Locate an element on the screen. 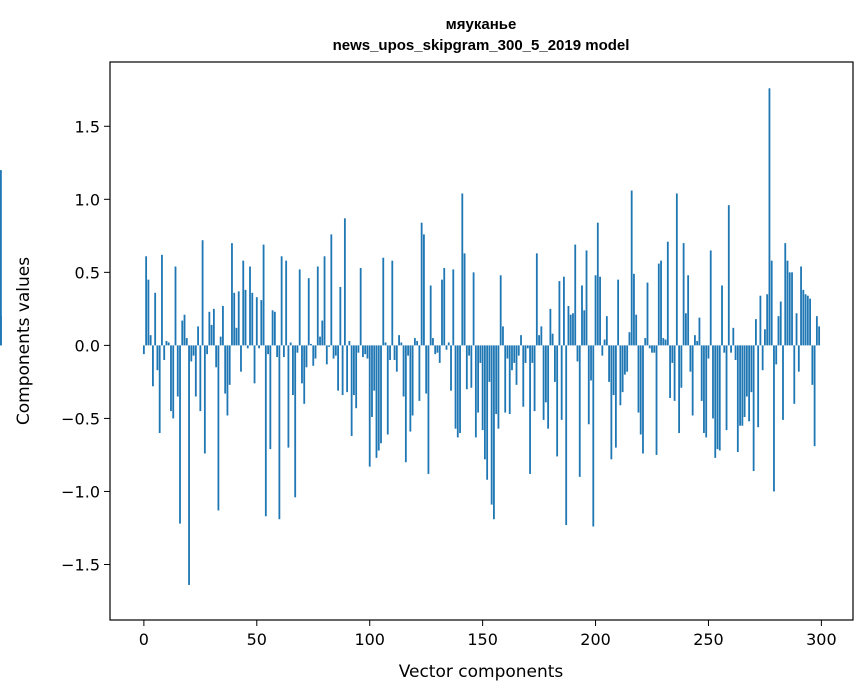  x-tick-label: 200 is located at coordinates (595, 639).